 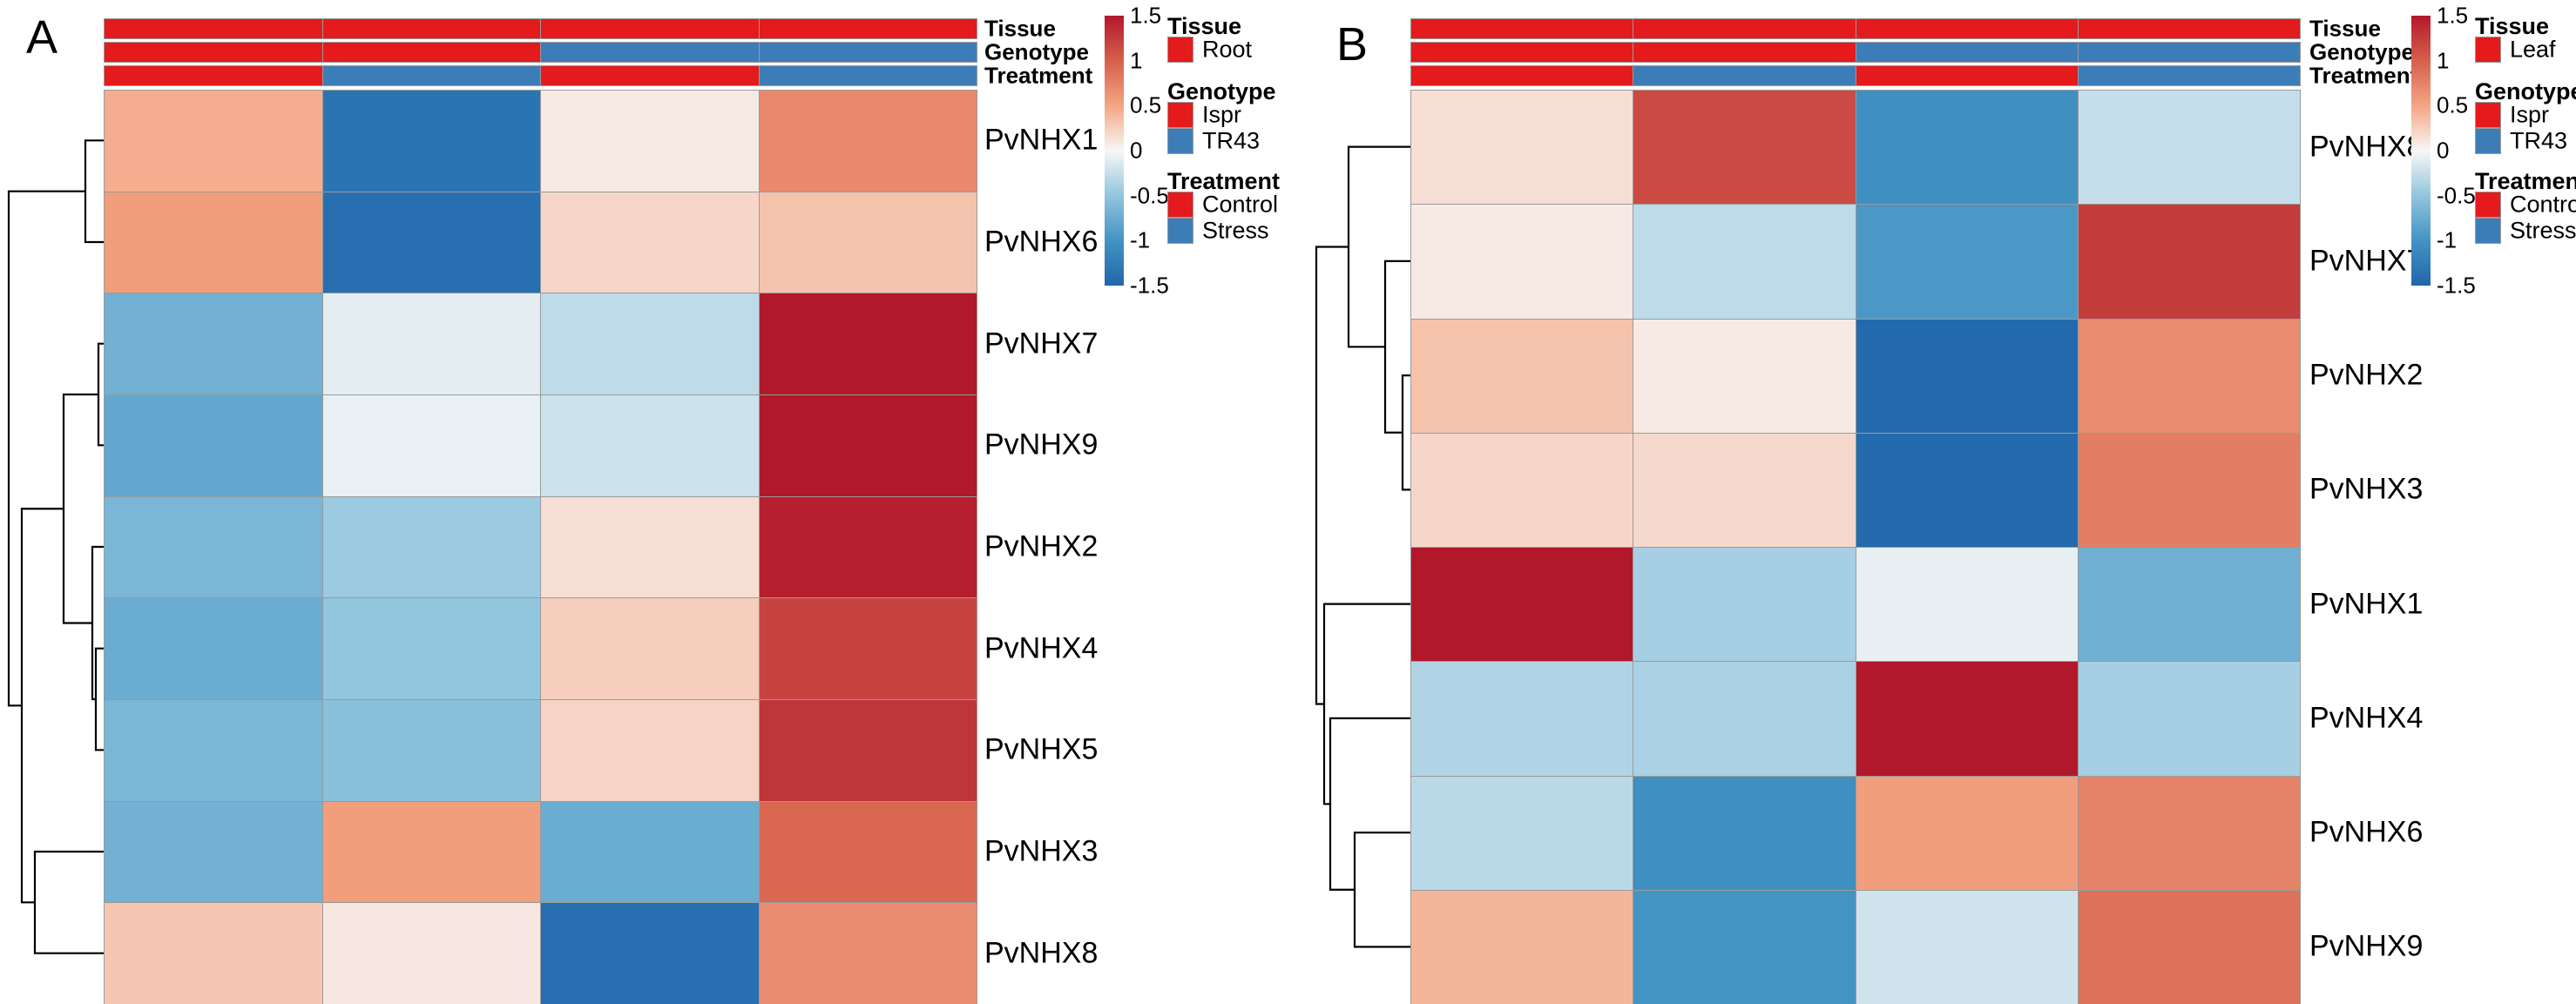 What do you see at coordinates (1149, 285) in the screenshot?
I see `colorbar-tick-label: -1.5` at bounding box center [1149, 285].